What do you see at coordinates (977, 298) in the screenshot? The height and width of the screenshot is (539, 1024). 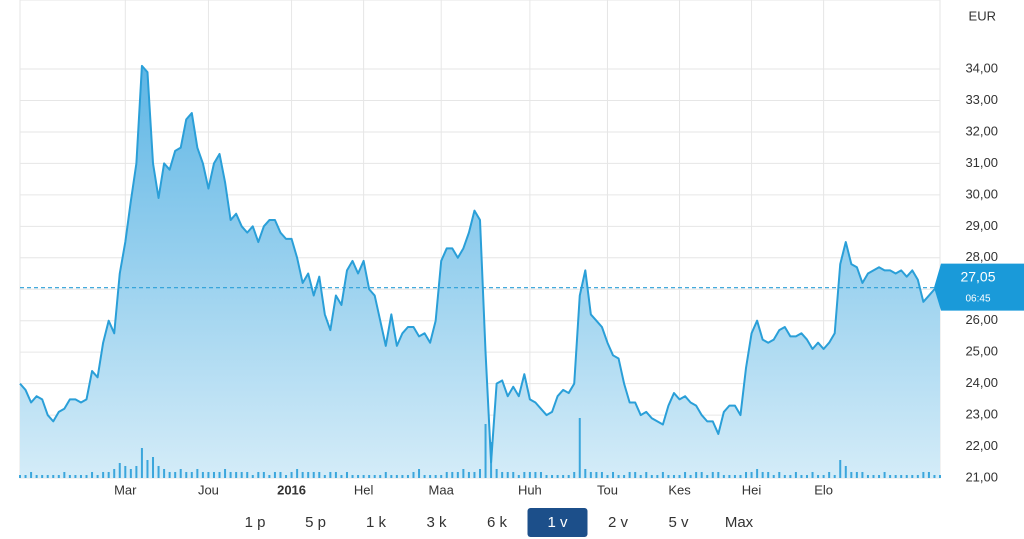 I see `current-time-label: 06:45` at bounding box center [977, 298].